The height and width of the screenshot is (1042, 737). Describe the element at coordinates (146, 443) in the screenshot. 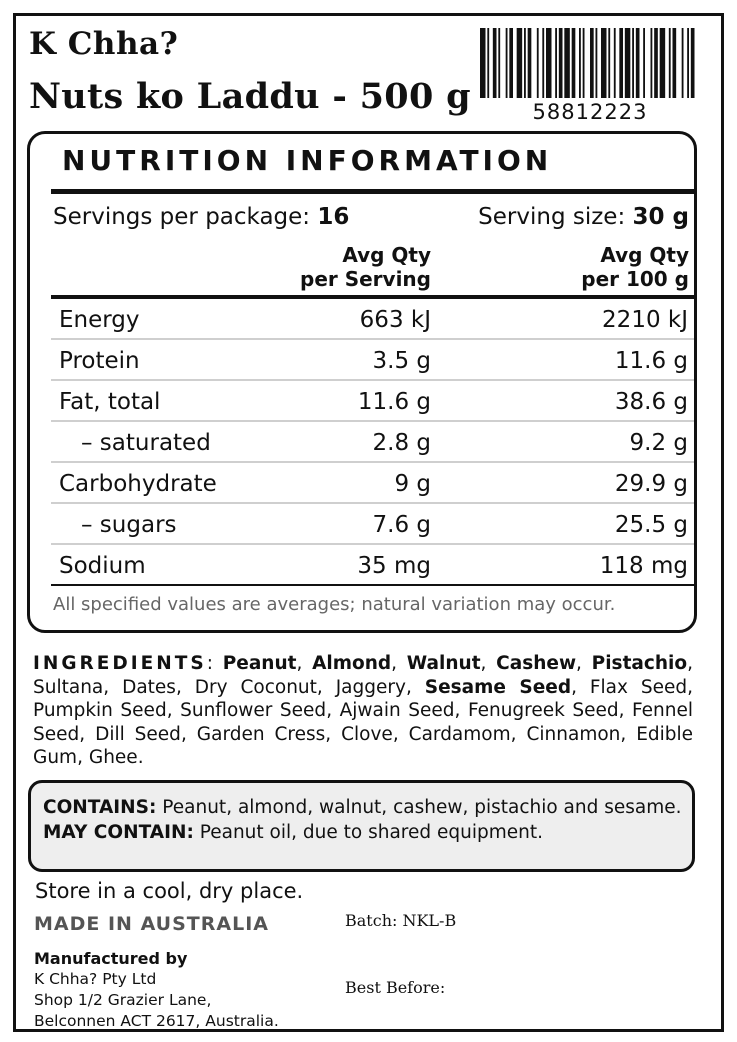

I see `nutrient-label: – saturated` at that location.